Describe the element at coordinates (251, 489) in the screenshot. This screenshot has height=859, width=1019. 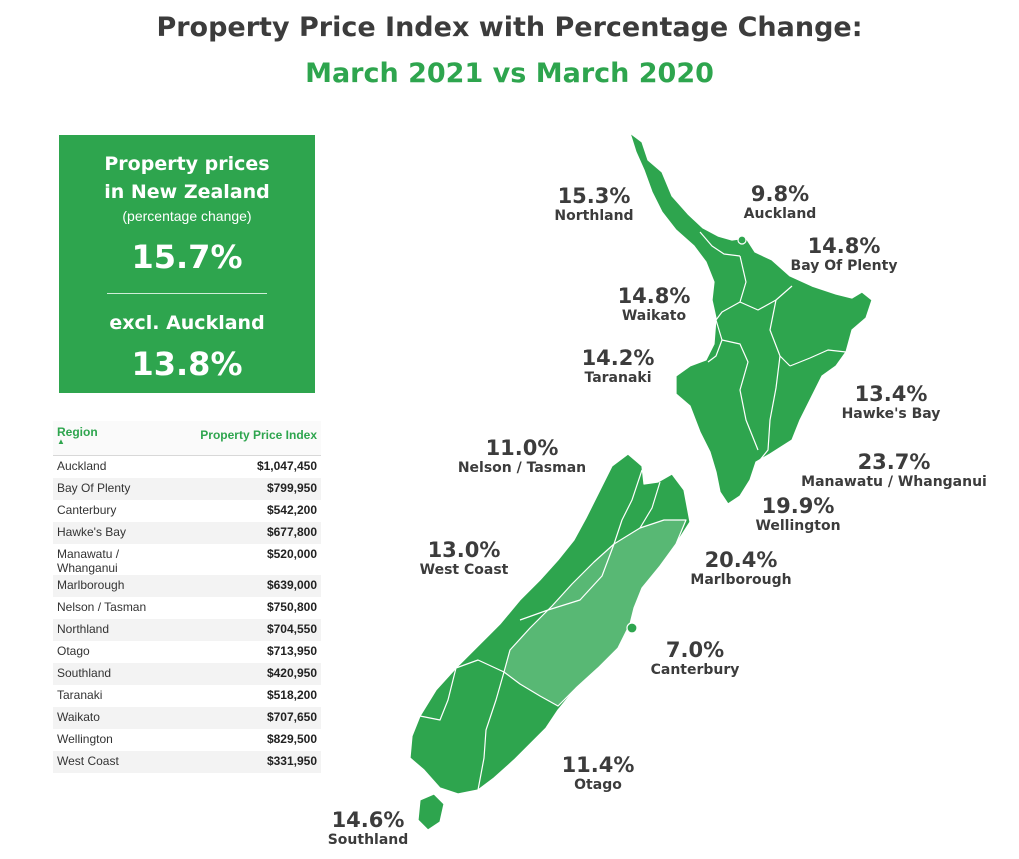
I see `index-cell: $799,950` at that location.